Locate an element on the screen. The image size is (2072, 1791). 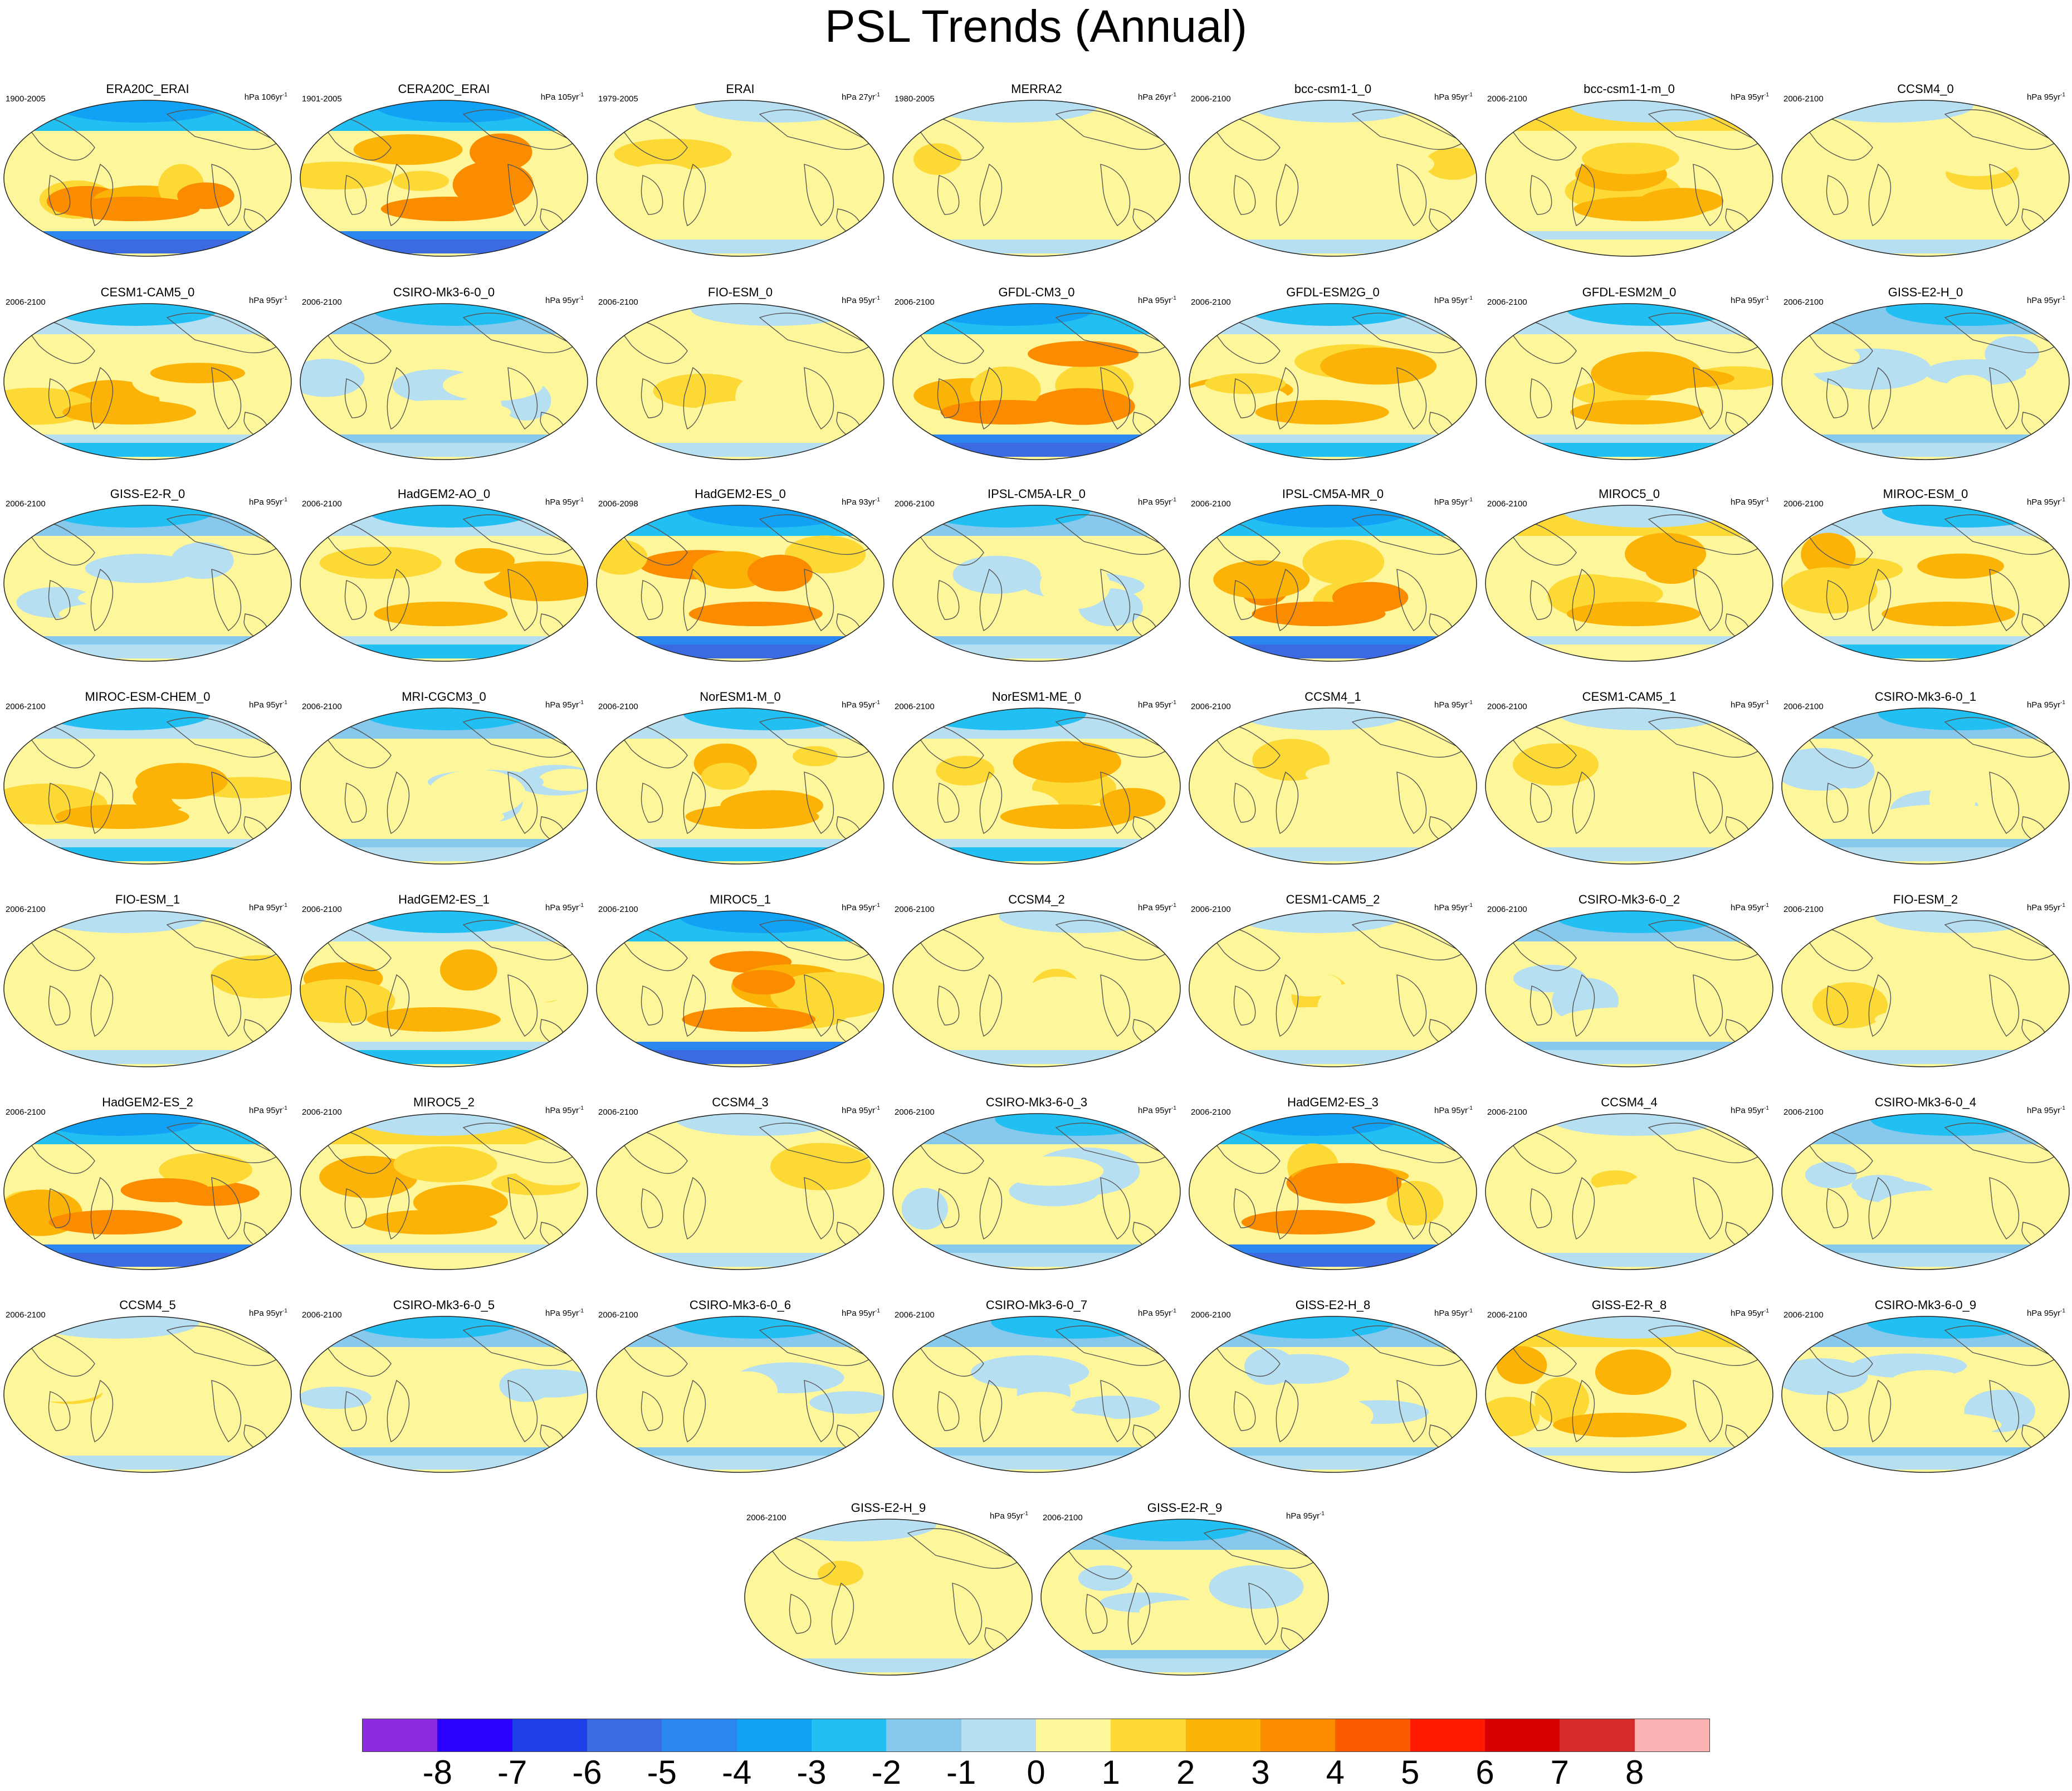
panel-title: bcc-csm1-1_0 is located at coordinates (1333, 89).